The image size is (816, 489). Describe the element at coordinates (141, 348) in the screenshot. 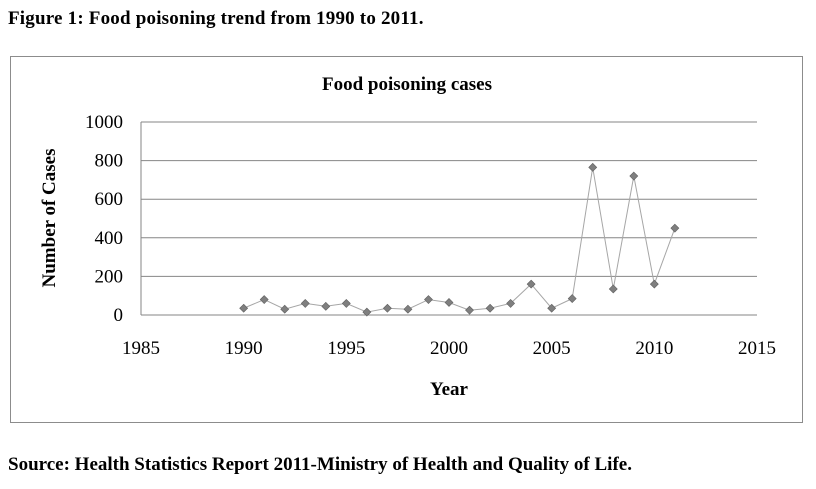

I see `x-tick-label: 1985` at that location.